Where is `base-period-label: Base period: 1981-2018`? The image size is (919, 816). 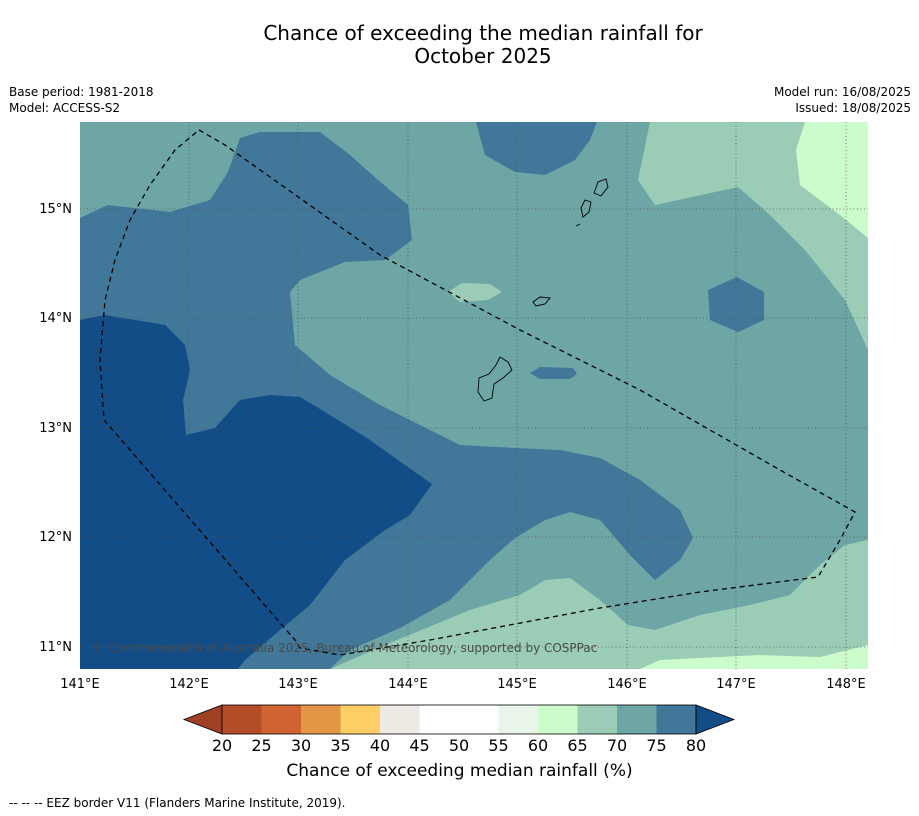
base-period-label: Base period: 1981-2018 is located at coordinates (81, 92).